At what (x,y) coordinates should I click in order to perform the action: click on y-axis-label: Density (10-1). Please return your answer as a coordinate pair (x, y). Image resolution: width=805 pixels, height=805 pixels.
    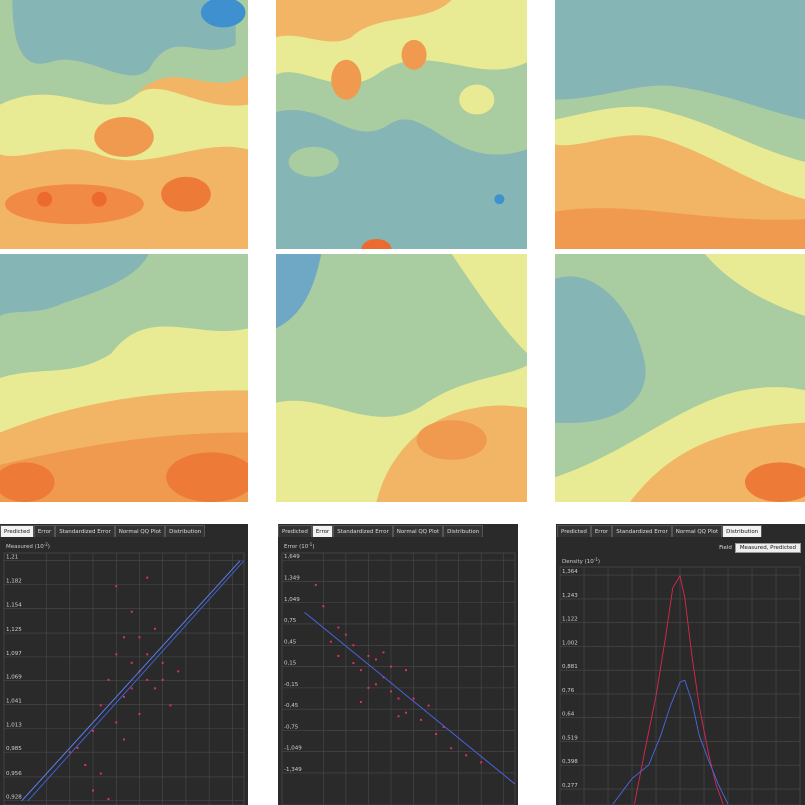
    Looking at the image, I should click on (581, 561).